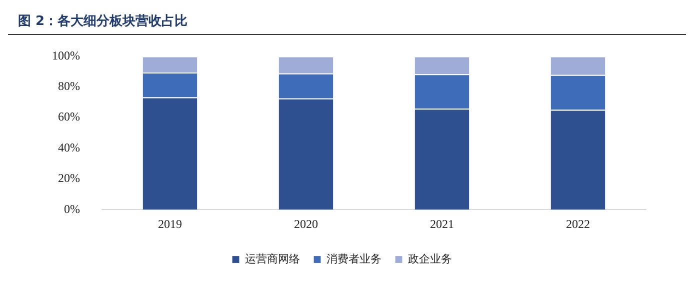 The height and width of the screenshot is (295, 694). I want to click on x-tick-label: 2022, so click(578, 223).